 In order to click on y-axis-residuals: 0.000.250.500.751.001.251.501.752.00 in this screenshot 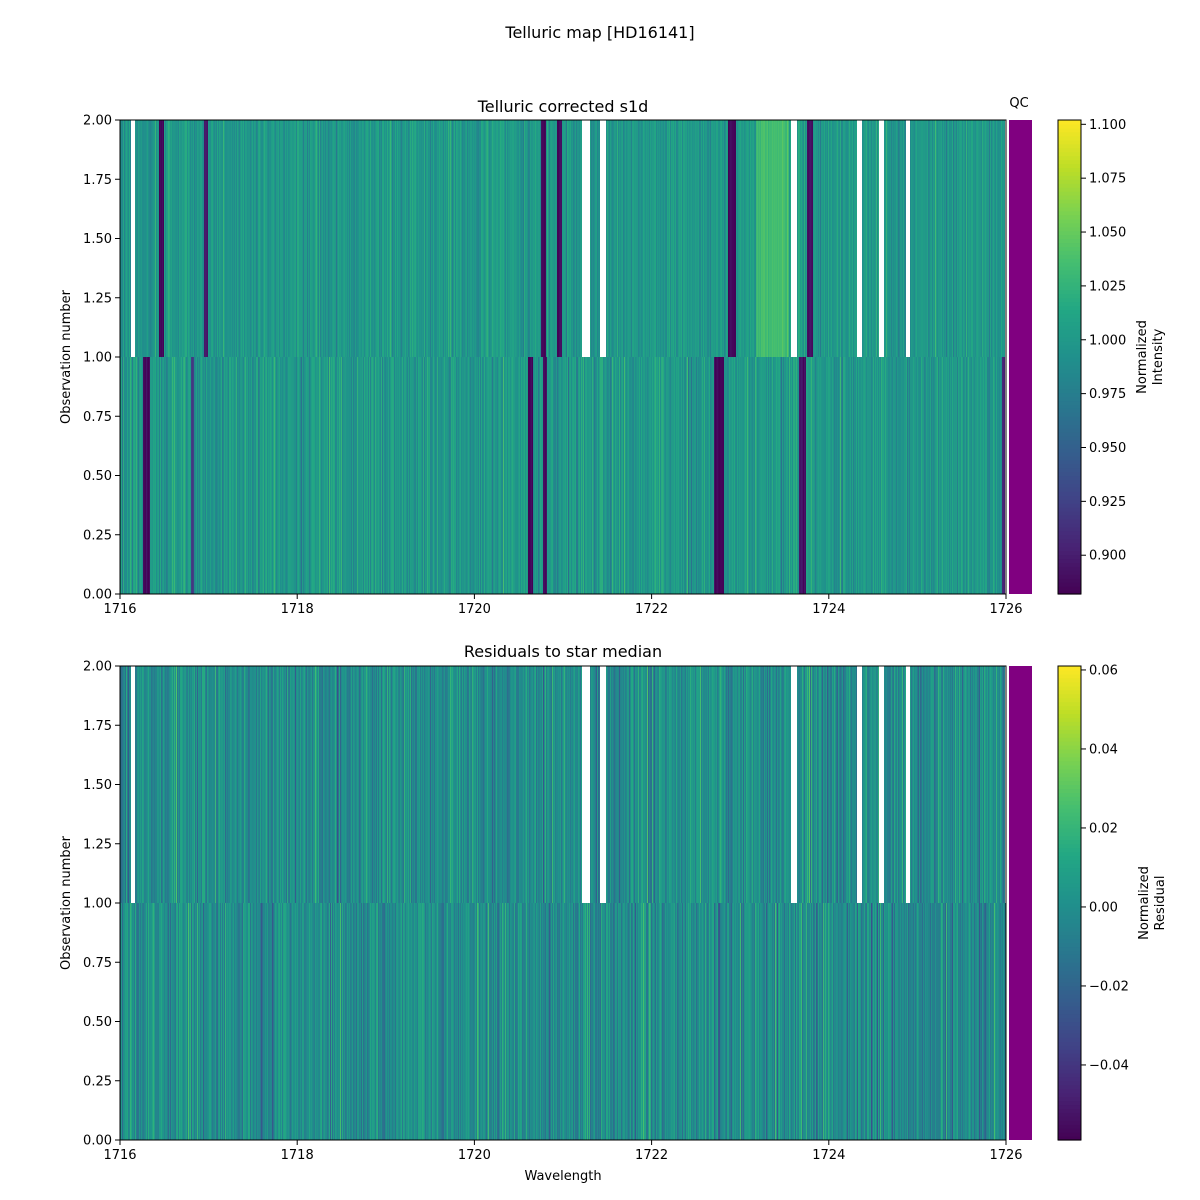, I will do `click(101, 904)`.